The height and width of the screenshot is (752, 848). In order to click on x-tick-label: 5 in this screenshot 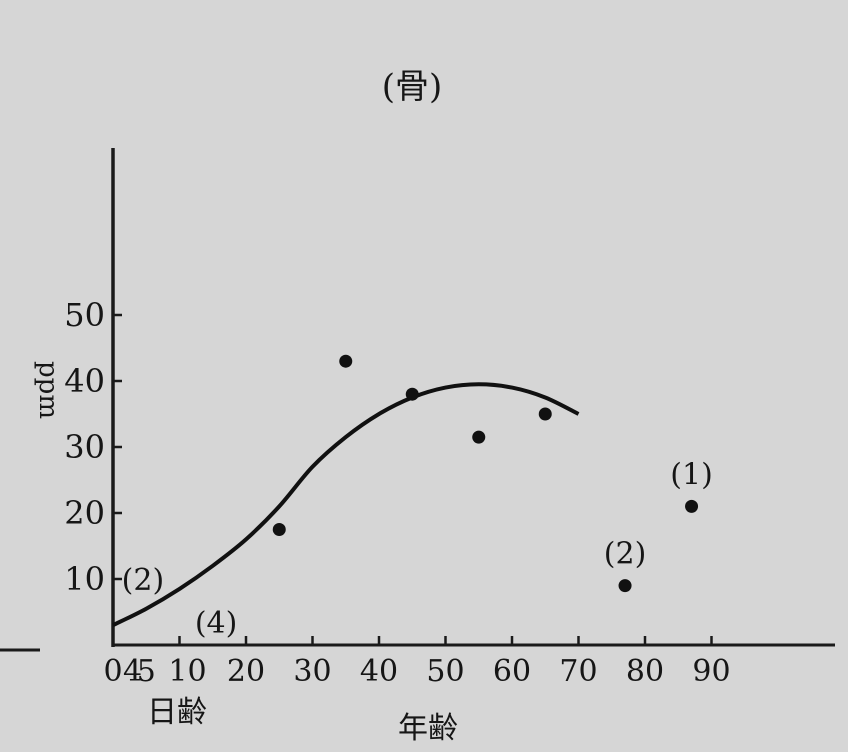, I will do `click(146, 671)`.